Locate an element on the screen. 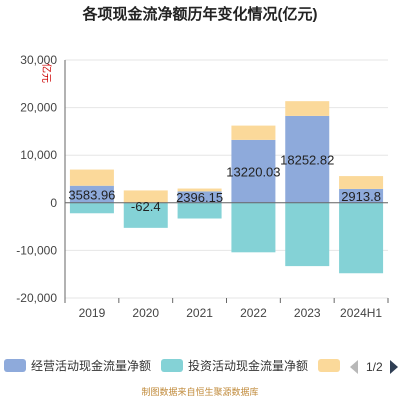 The image size is (400, 400). legend: 经营活动现金流量净额 投资活动现金流量净额 1/2 is located at coordinates (201, 366).